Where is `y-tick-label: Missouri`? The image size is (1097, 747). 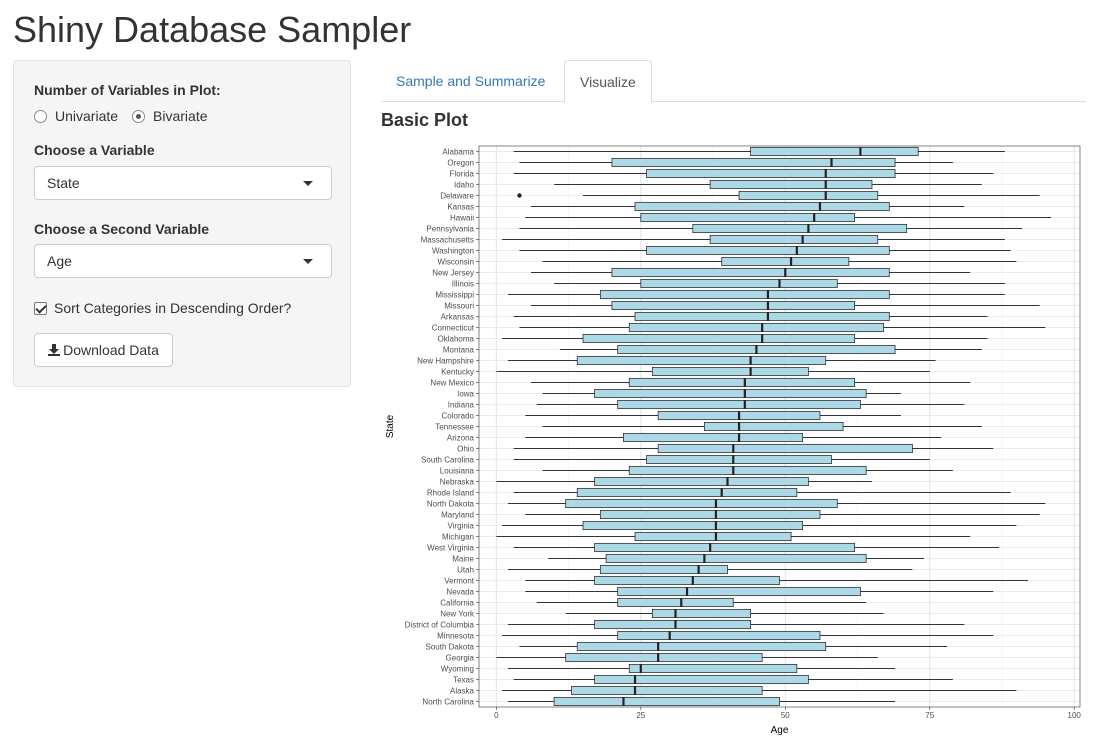 y-tick-label: Missouri is located at coordinates (459, 306).